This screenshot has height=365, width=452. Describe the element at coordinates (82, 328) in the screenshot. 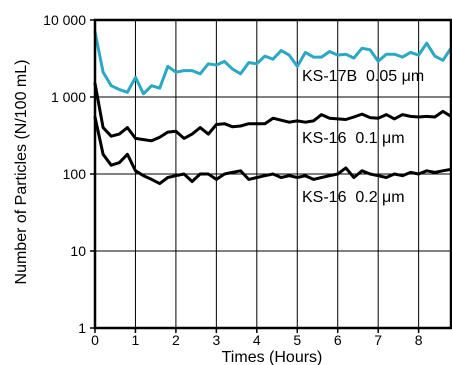

I see `y-tick-label-1: 1` at that location.